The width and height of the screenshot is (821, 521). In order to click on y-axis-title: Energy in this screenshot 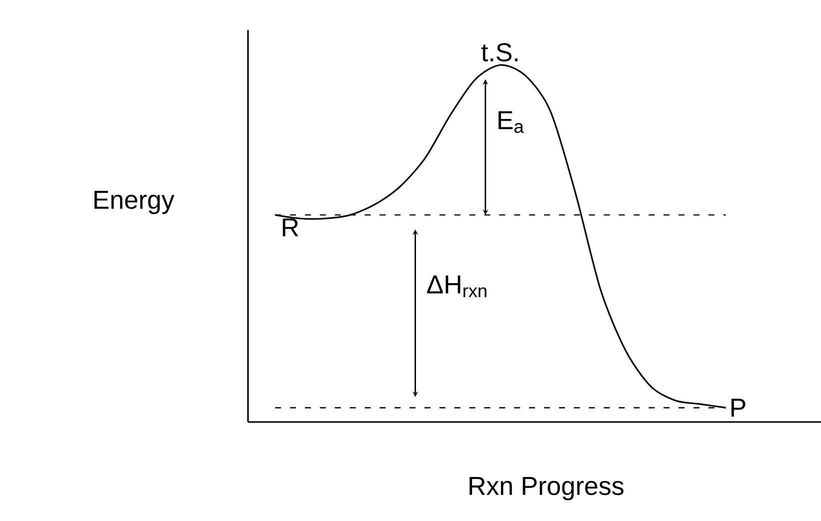, I will do `click(134, 202)`.